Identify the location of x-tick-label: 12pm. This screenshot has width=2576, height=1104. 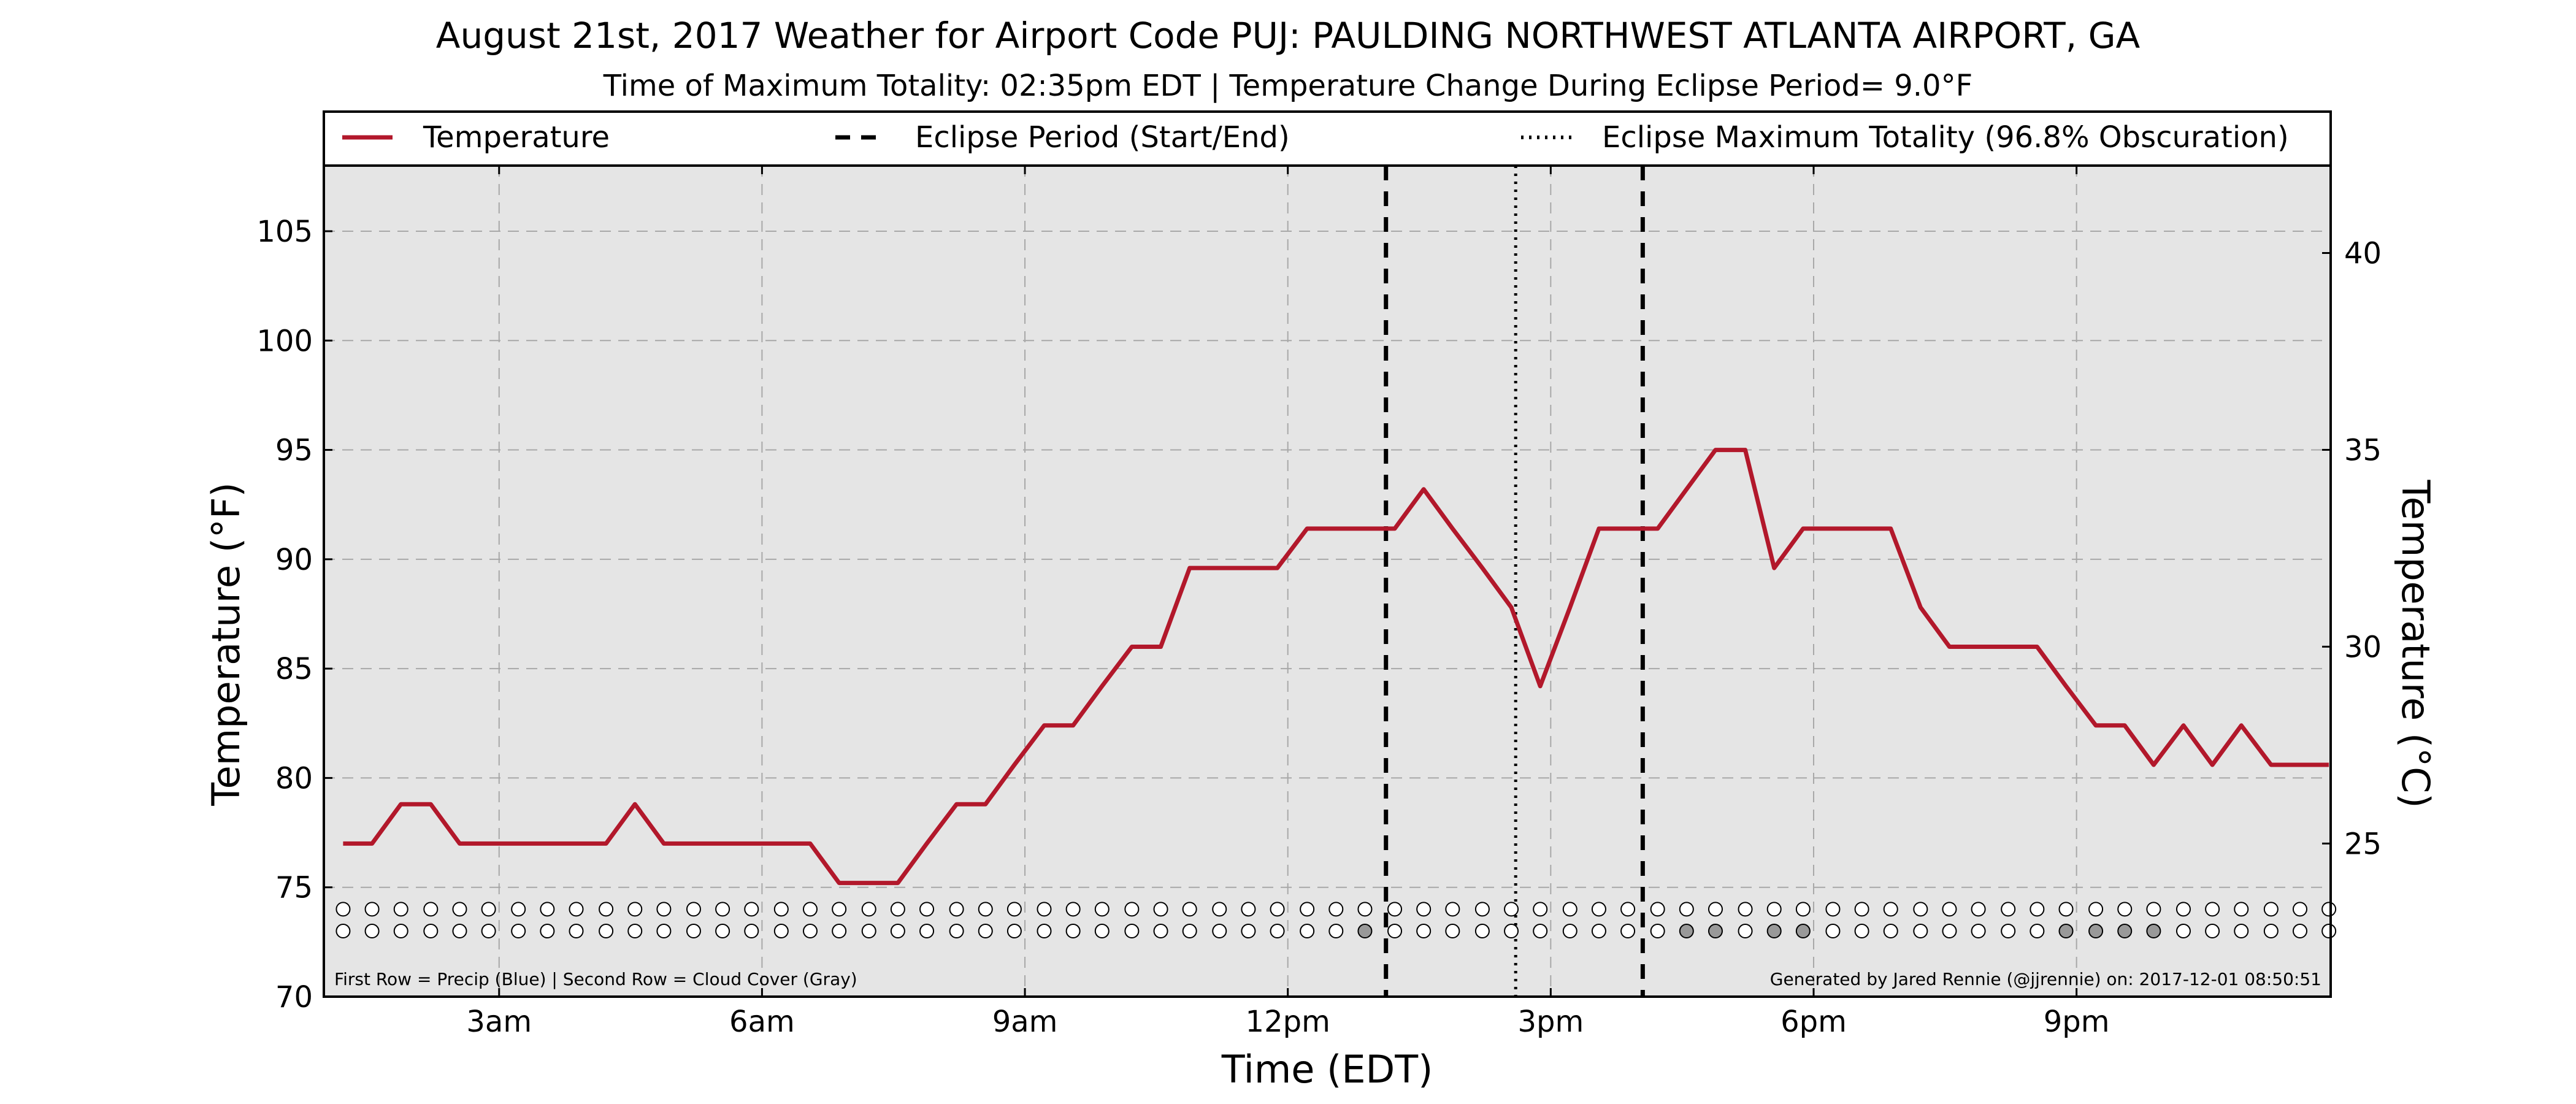
(1288, 1022).